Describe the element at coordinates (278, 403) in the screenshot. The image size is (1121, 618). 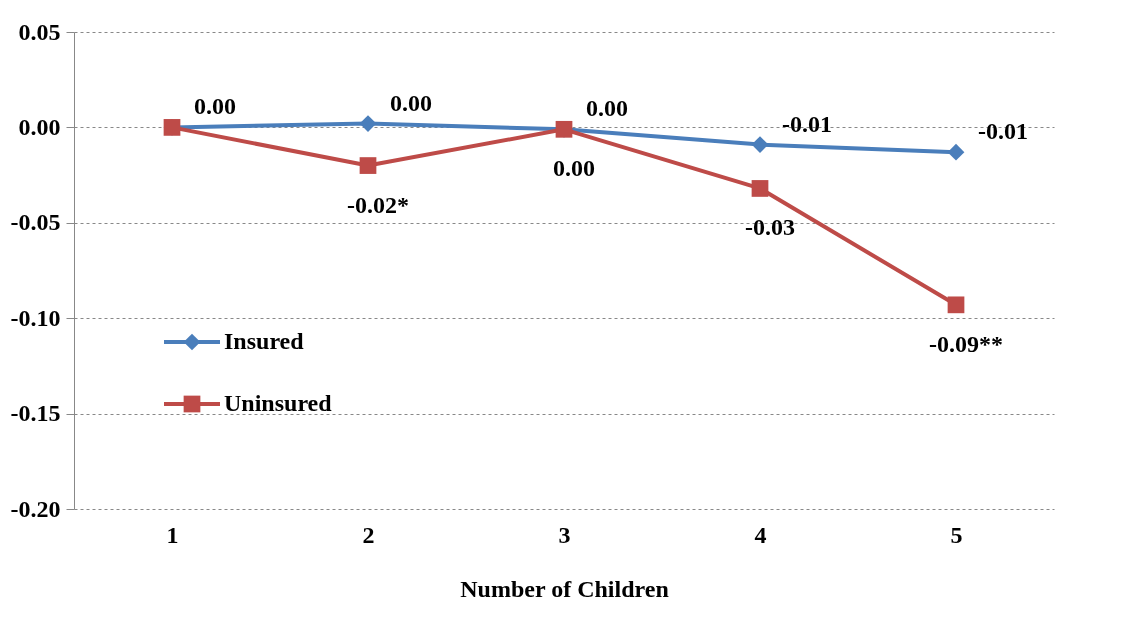
I see `legend-label: Uninsured` at that location.